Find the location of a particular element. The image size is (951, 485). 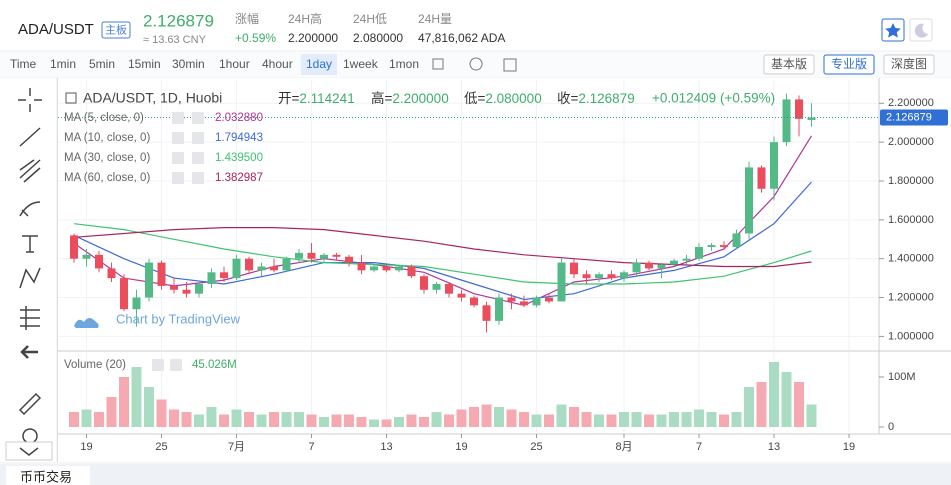

fib-tool is located at coordinates (30, 171).